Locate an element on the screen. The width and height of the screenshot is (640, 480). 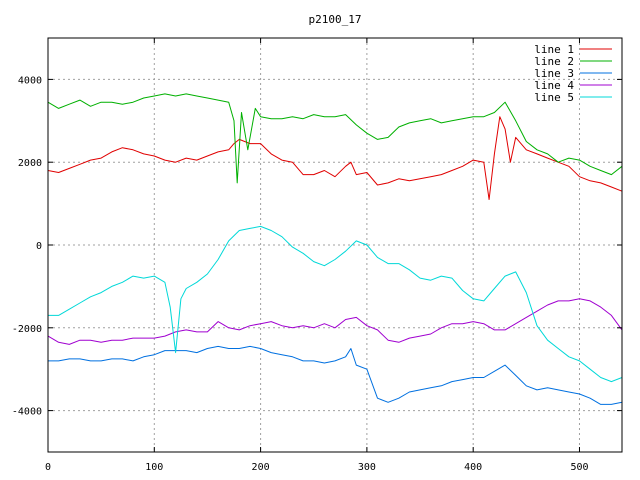
chart-title: p2100_17 is located at coordinates (335, 19).